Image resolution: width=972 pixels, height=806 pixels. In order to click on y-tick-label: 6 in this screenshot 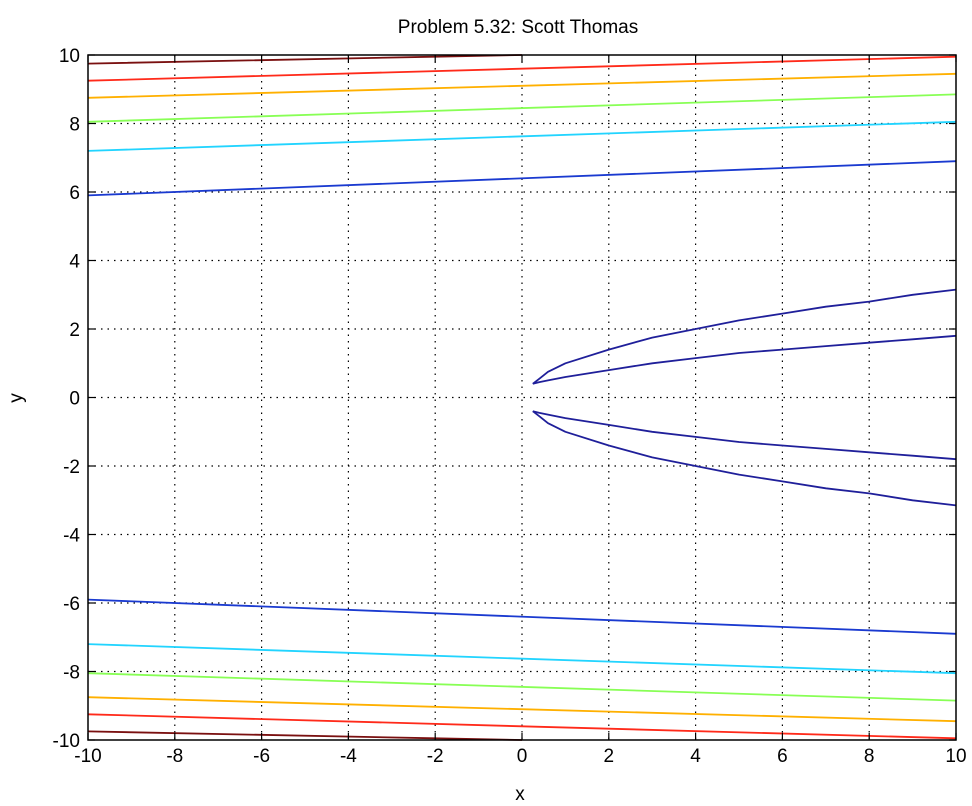, I will do `click(74, 193)`.